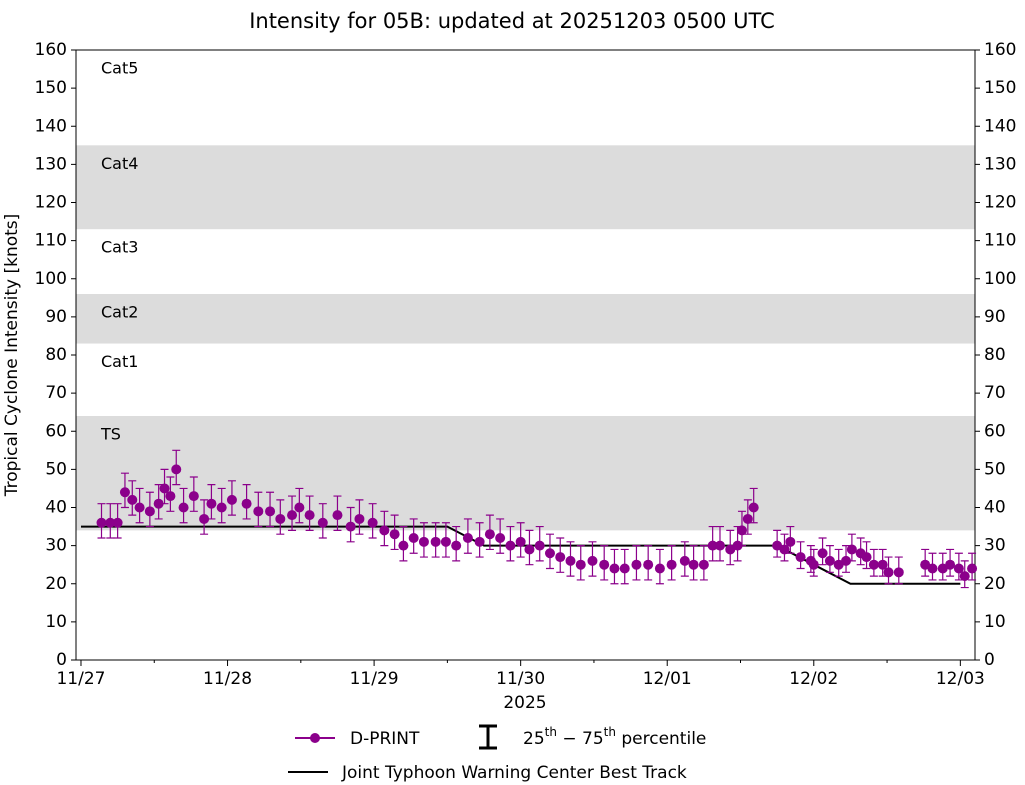 Image resolution: width=1025 pixels, height=785 pixels. I want to click on y-tick-label: 120, so click(51, 203).